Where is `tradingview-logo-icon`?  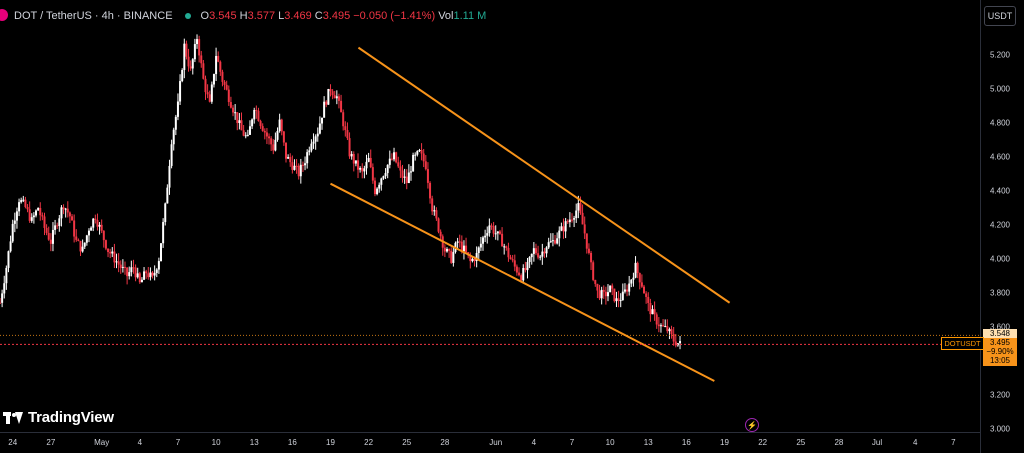
tradingview-logo-icon is located at coordinates (13, 417).